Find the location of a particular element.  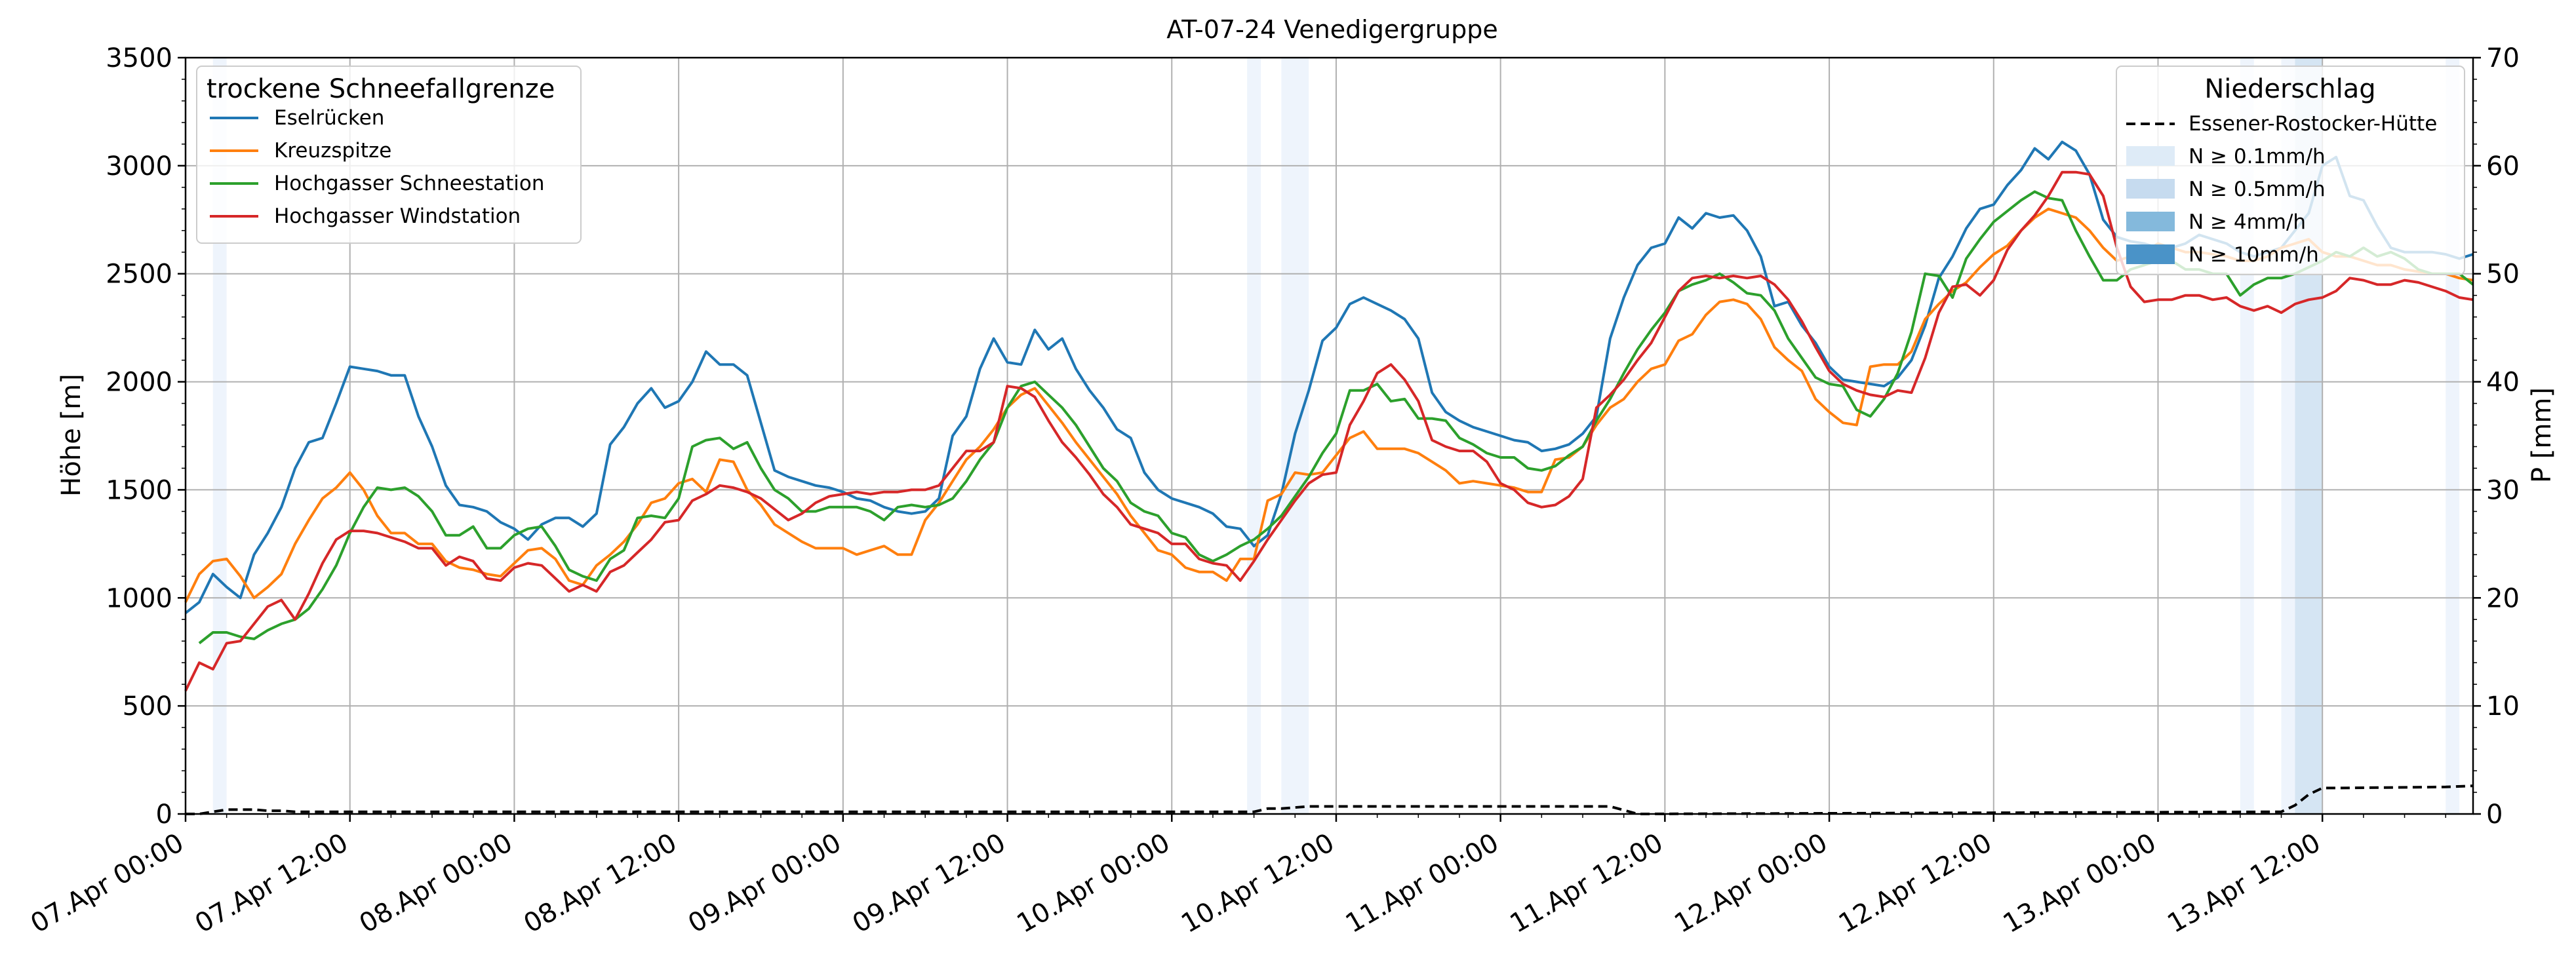

y2-tick-label: 10 is located at coordinates (2503, 706).